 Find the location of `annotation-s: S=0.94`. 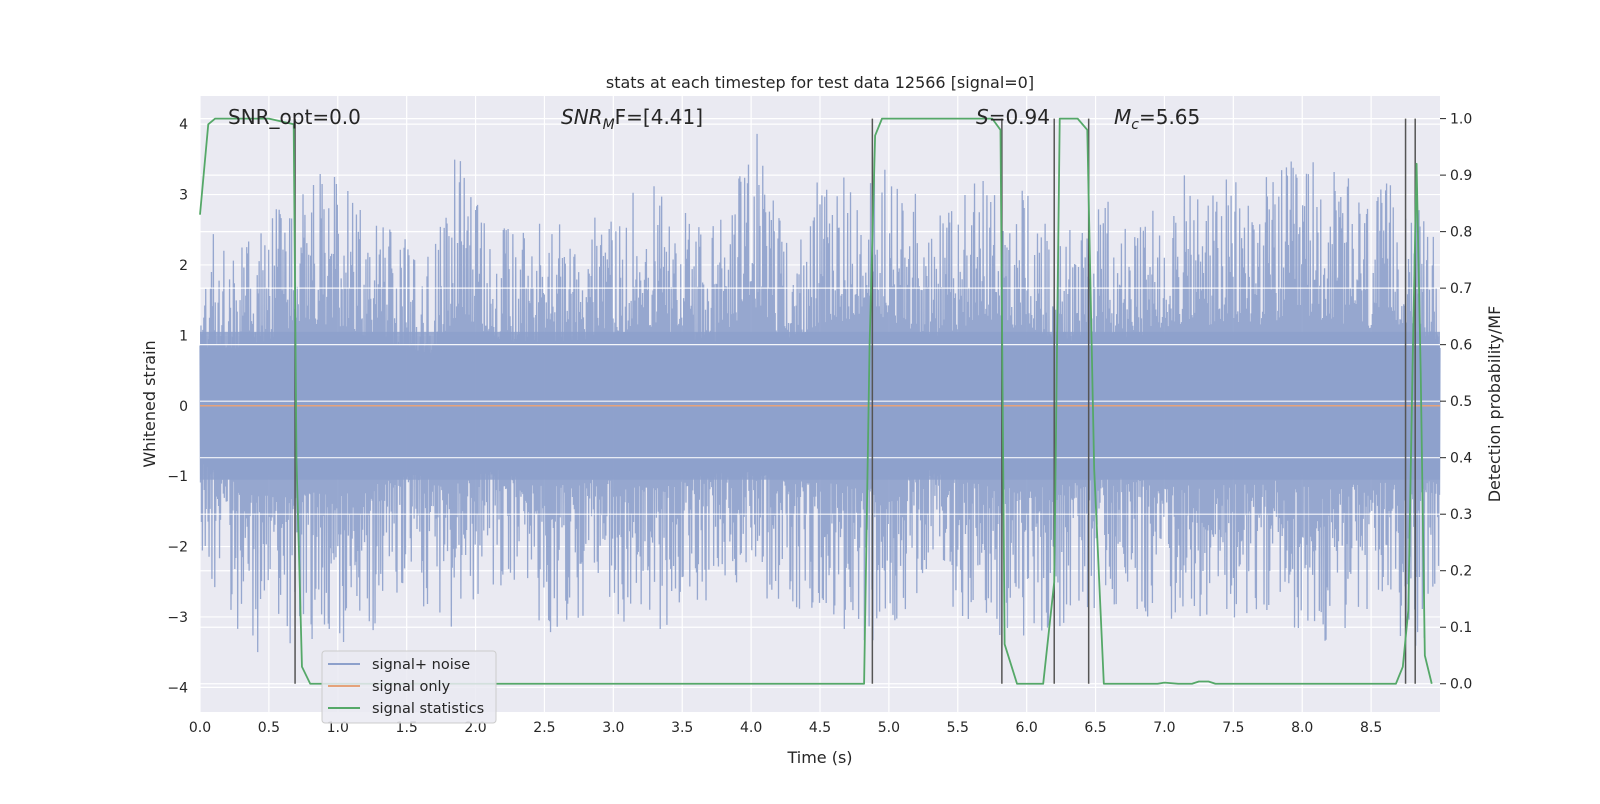

annotation-s: S=0.94 is located at coordinates (1013, 117).